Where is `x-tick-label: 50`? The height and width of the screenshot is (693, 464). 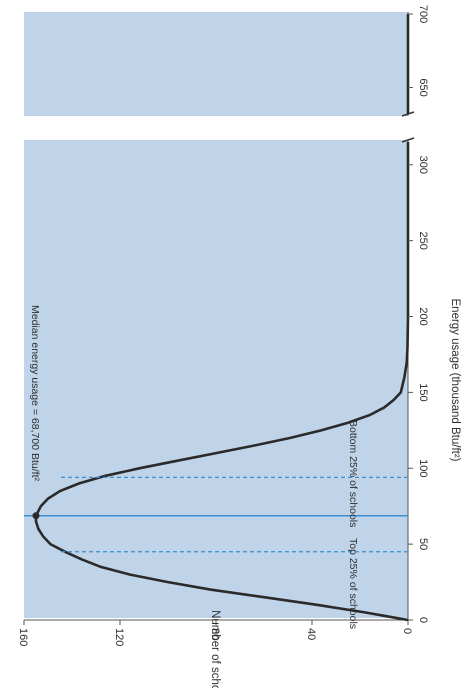 x-tick-label: 50 is located at coordinates (423, 544).